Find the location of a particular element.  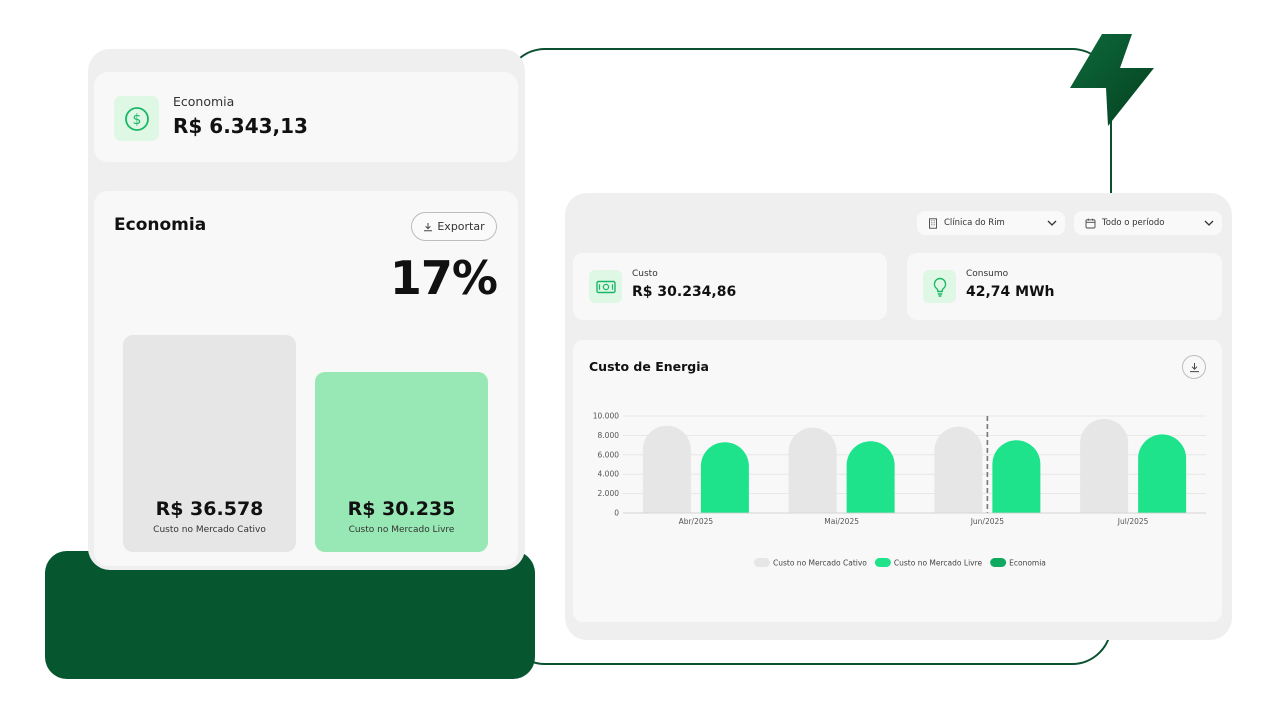

cativo-cost-caption: Custo no Mercado Cativo is located at coordinates (209, 530).